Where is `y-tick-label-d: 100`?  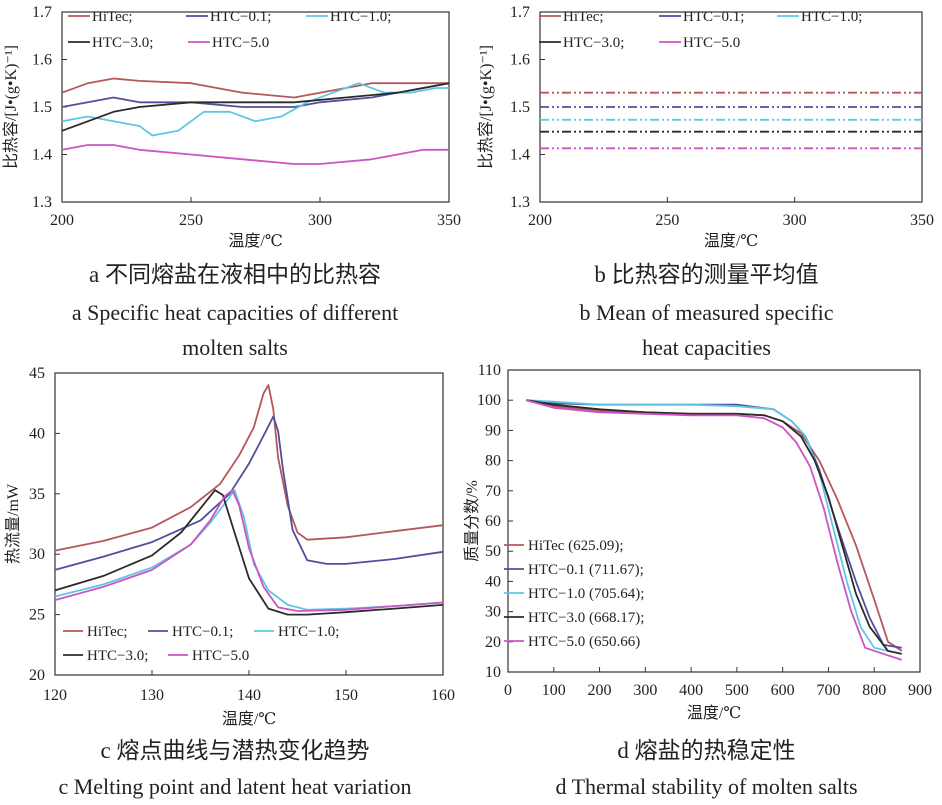
y-tick-label-d: 100 is located at coordinates (489, 400).